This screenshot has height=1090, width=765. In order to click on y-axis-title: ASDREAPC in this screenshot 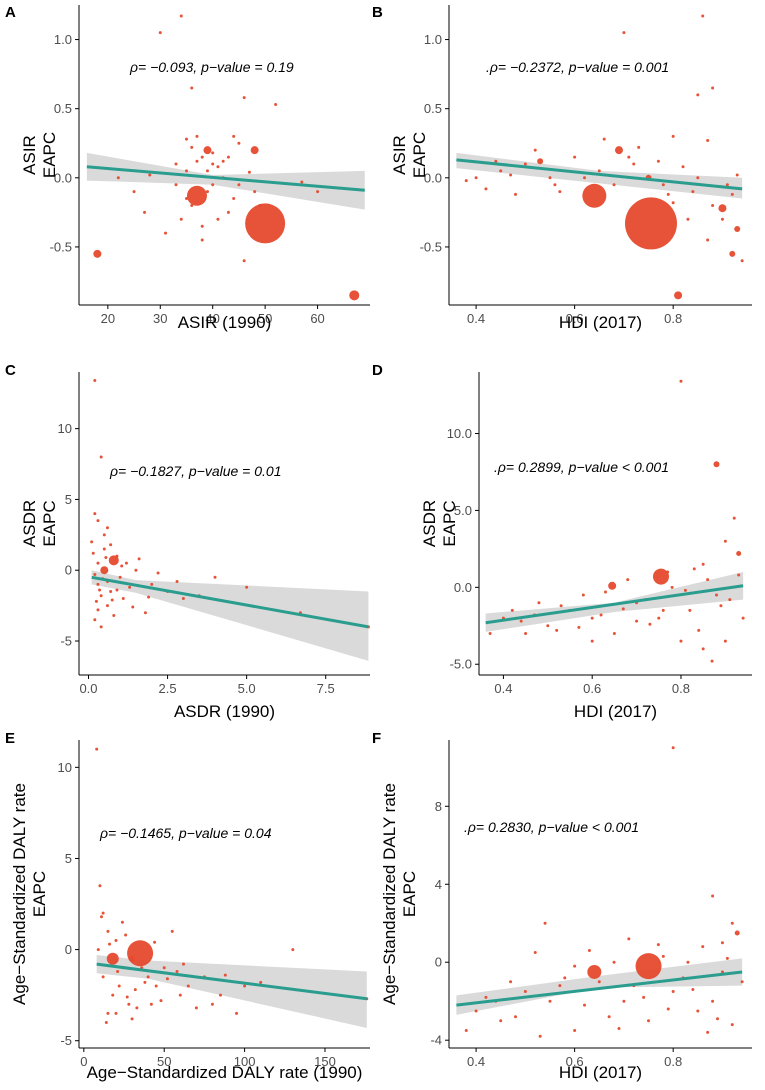, I will do `click(39, 523)`.